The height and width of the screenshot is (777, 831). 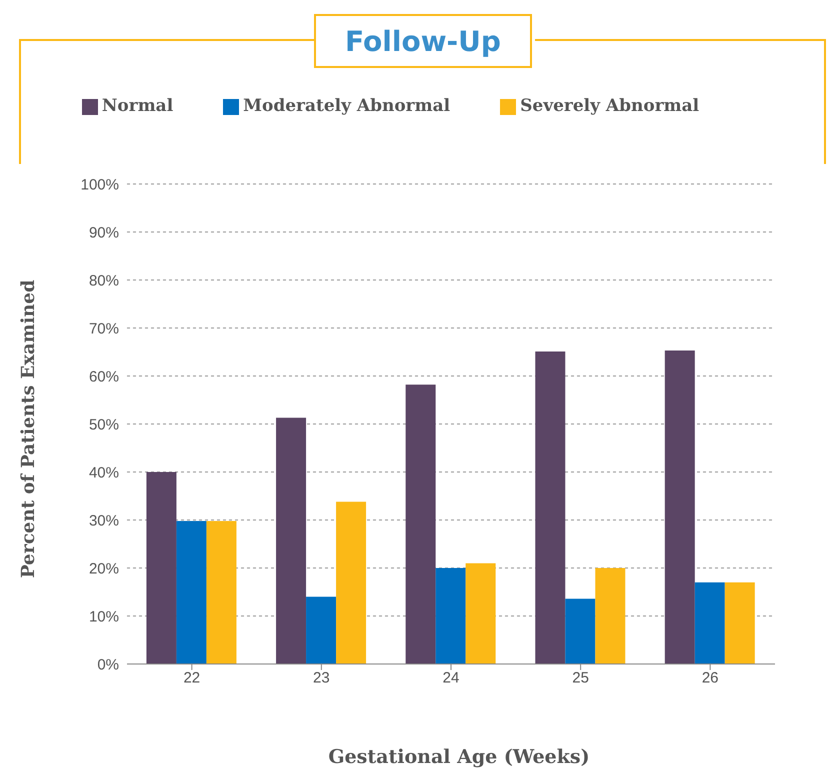 What do you see at coordinates (103, 329) in the screenshot?
I see `y-tick-label: 70%` at bounding box center [103, 329].